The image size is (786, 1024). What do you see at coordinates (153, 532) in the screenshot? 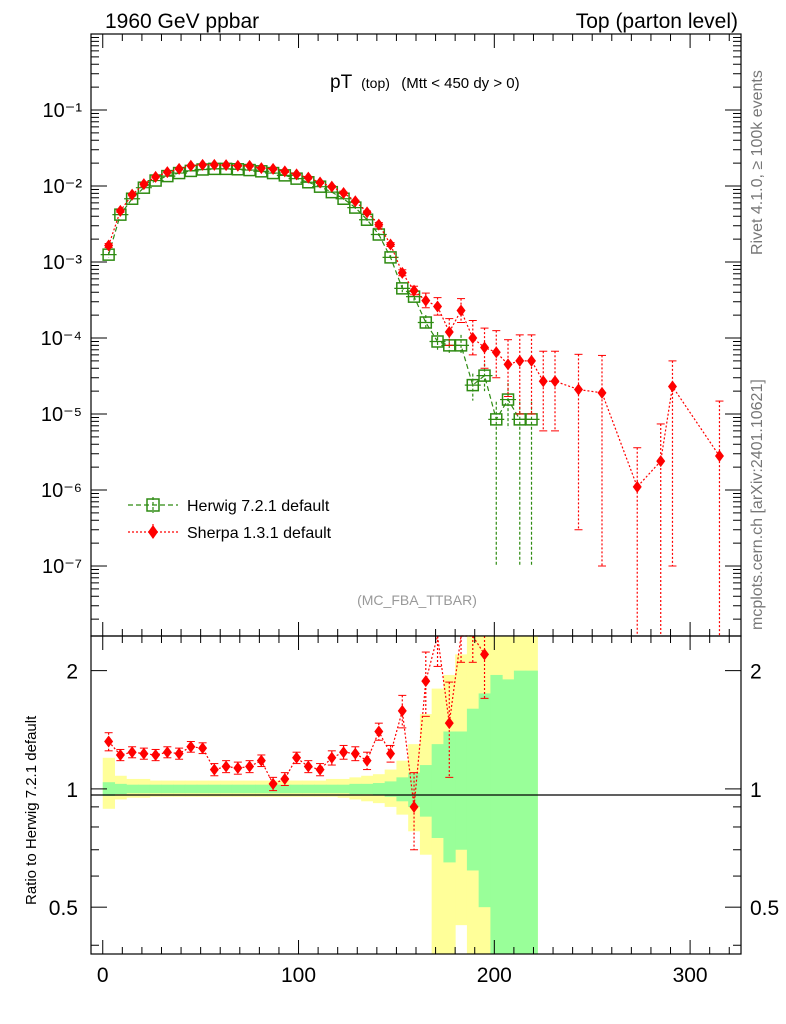
I see `legend-sherpa-marker` at bounding box center [153, 532].